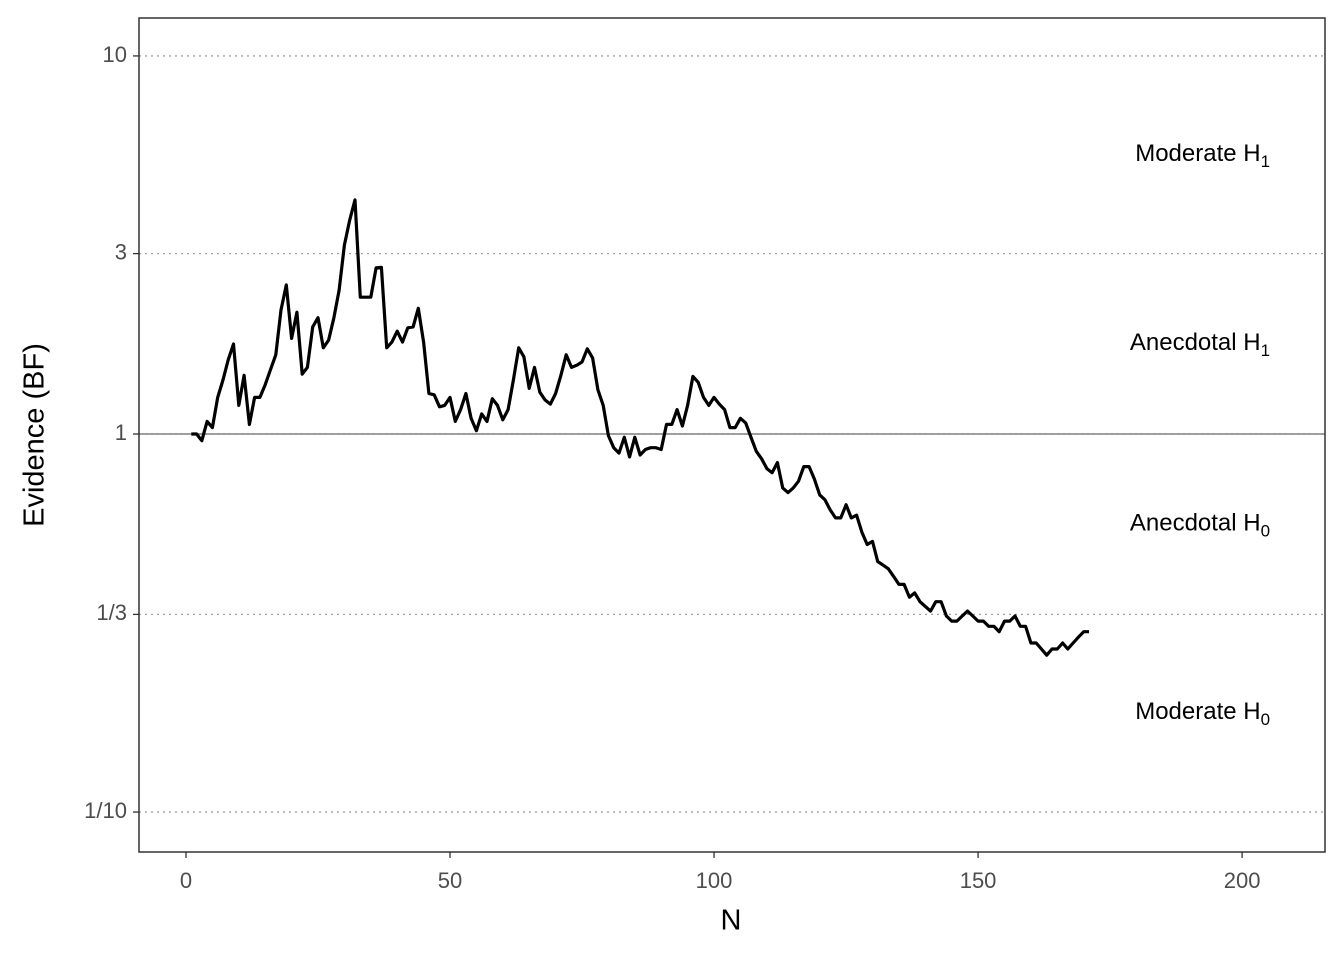 Image resolution: width=1344 pixels, height=965 pixels. I want to click on y-tick-label: 3, so click(121, 251).